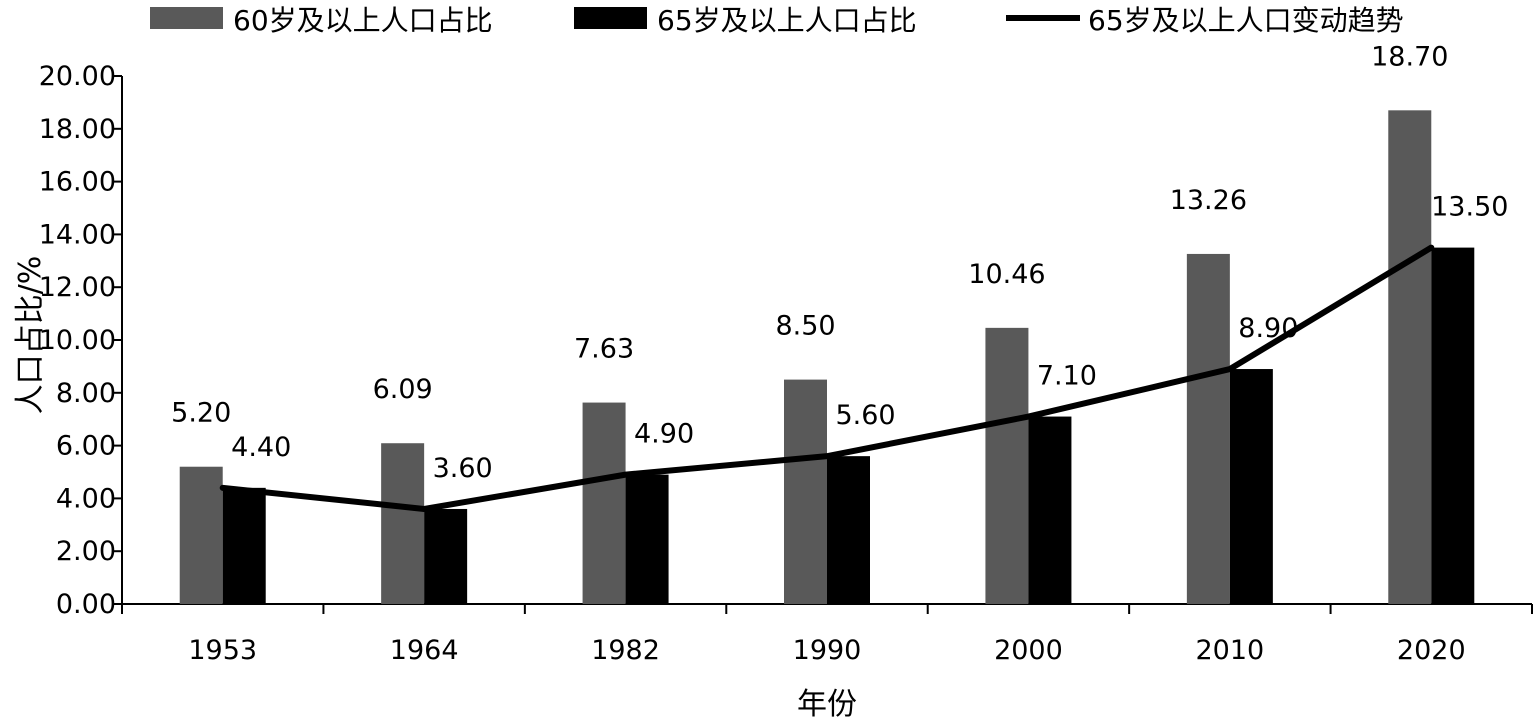 This screenshot has width=1536, height=724. Describe the element at coordinates (424, 650) in the screenshot. I see `x-tick-label: 1964` at that location.